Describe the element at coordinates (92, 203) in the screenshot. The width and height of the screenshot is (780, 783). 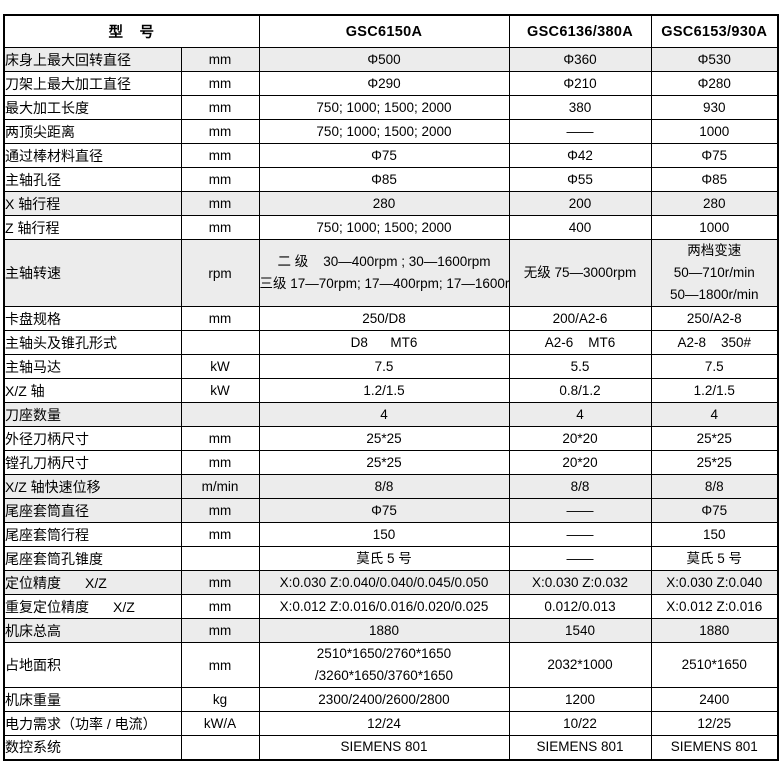
I see `spec-label: X 轴行程` at that location.